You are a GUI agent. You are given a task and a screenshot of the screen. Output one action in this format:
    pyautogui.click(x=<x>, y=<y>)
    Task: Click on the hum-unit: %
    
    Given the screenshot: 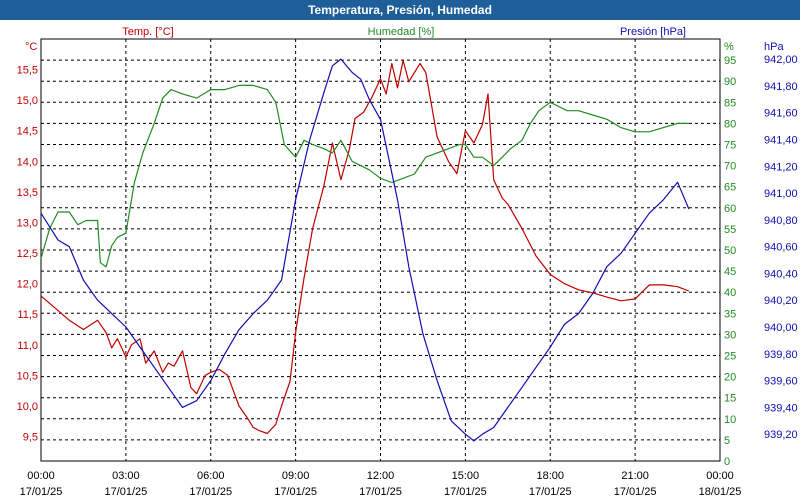 What is the action you would take?
    pyautogui.click(x=729, y=47)
    